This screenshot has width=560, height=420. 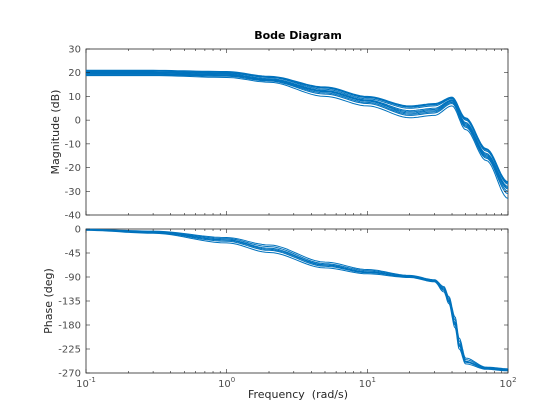 What do you see at coordinates (86, 383) in the screenshot?
I see `x-tick-label: 10⁻¹` at bounding box center [86, 383].